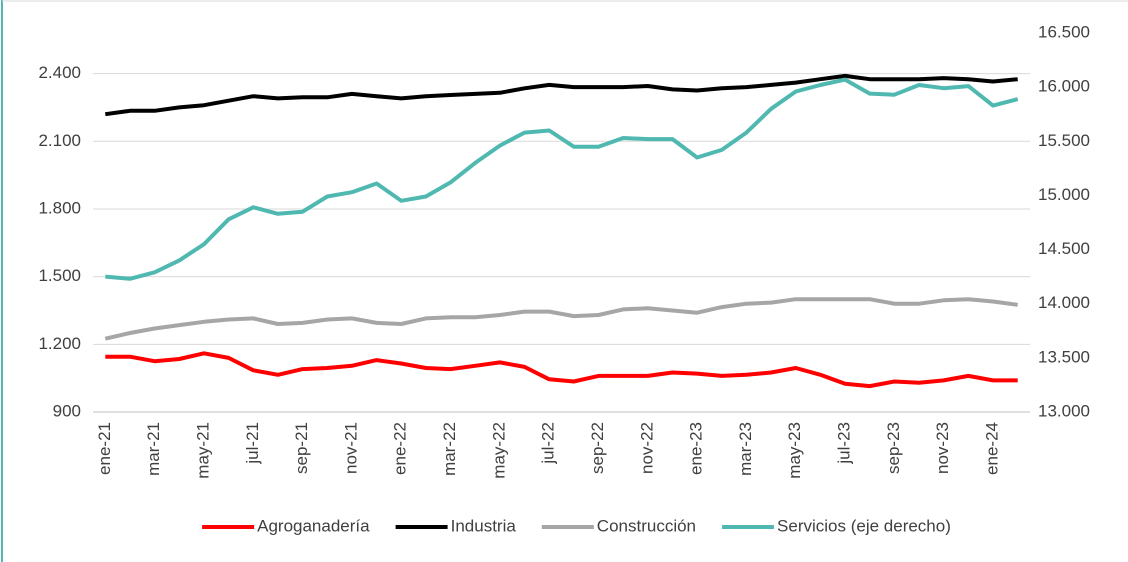 This screenshot has height=562, width=1128. What do you see at coordinates (313, 525) in the screenshot?
I see `legend-label: Agroganadería` at bounding box center [313, 525].